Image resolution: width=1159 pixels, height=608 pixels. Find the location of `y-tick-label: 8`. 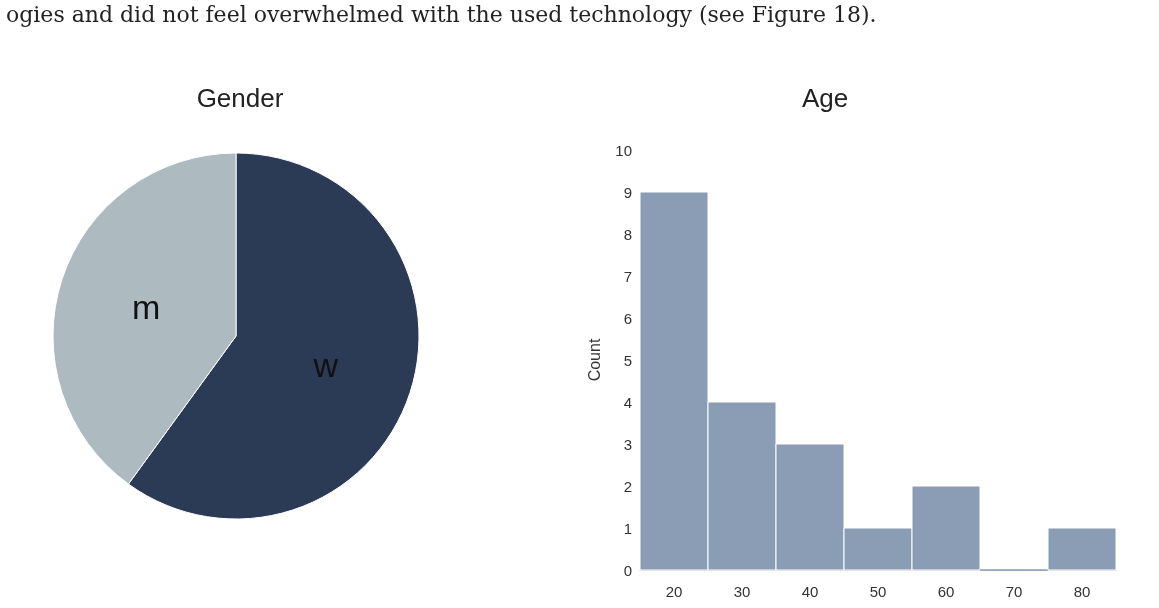

y-tick-label: 8 is located at coordinates (627, 234).